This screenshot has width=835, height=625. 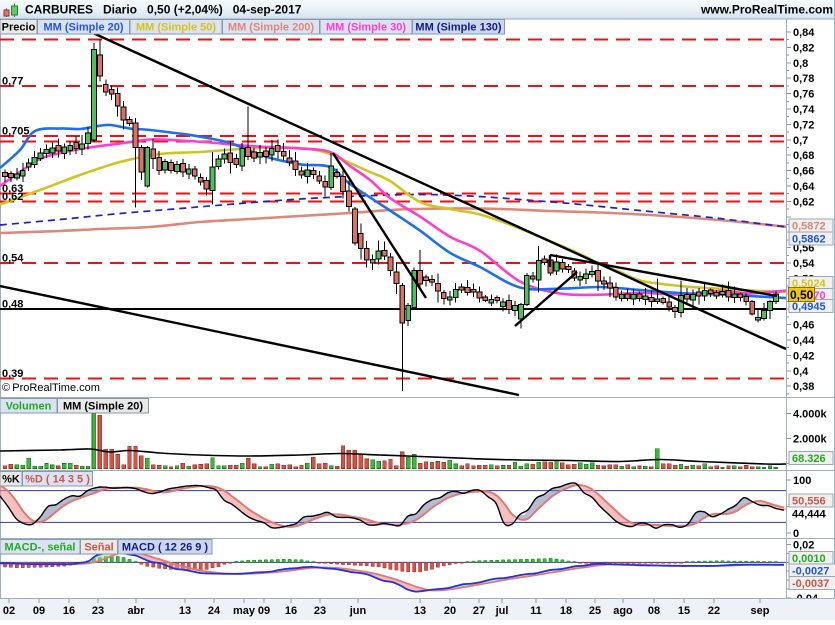 What do you see at coordinates (809, 502) in the screenshot?
I see `svg-text: 50,556` at bounding box center [809, 502].